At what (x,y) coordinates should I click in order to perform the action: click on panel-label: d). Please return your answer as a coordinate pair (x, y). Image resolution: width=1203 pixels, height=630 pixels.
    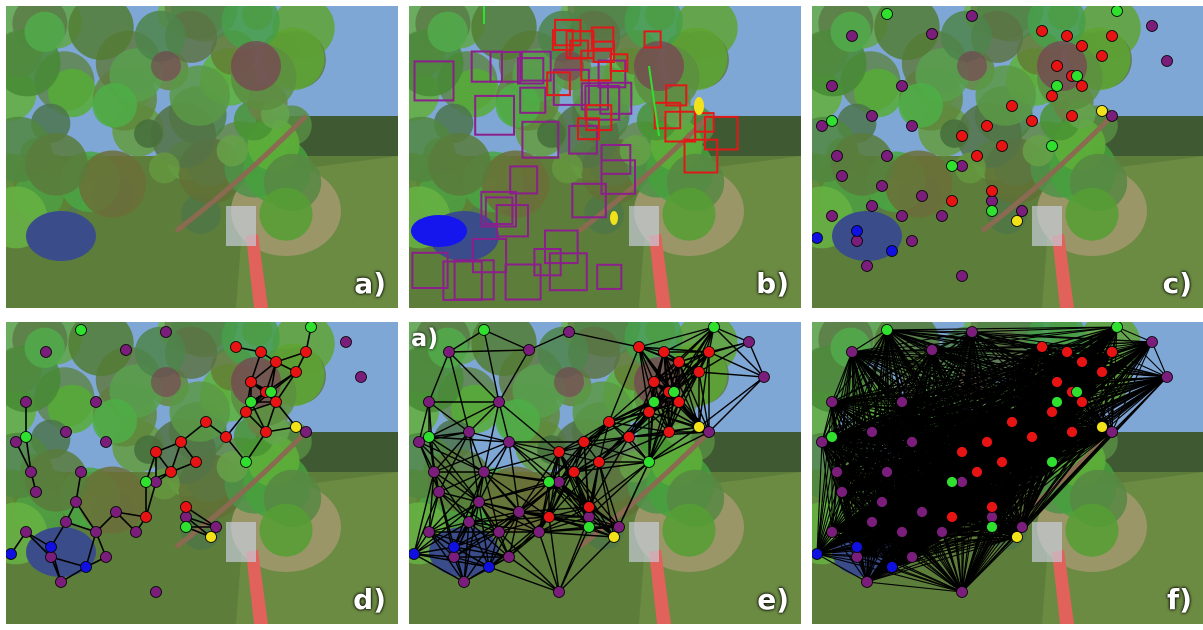
    Looking at the image, I should click on (369, 599).